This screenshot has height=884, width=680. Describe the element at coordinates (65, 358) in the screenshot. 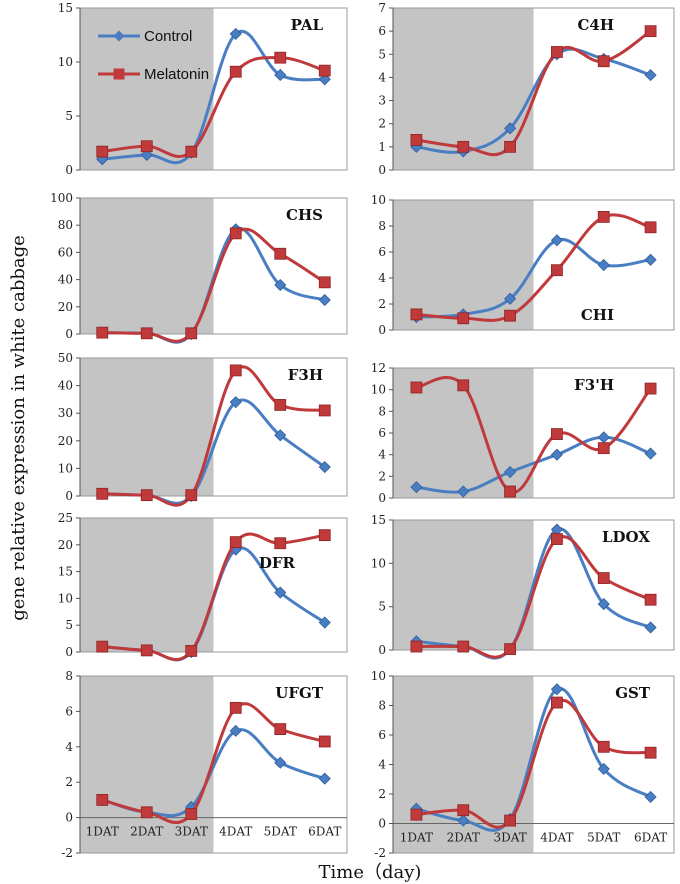

I see `y-tick-label: 50` at that location.